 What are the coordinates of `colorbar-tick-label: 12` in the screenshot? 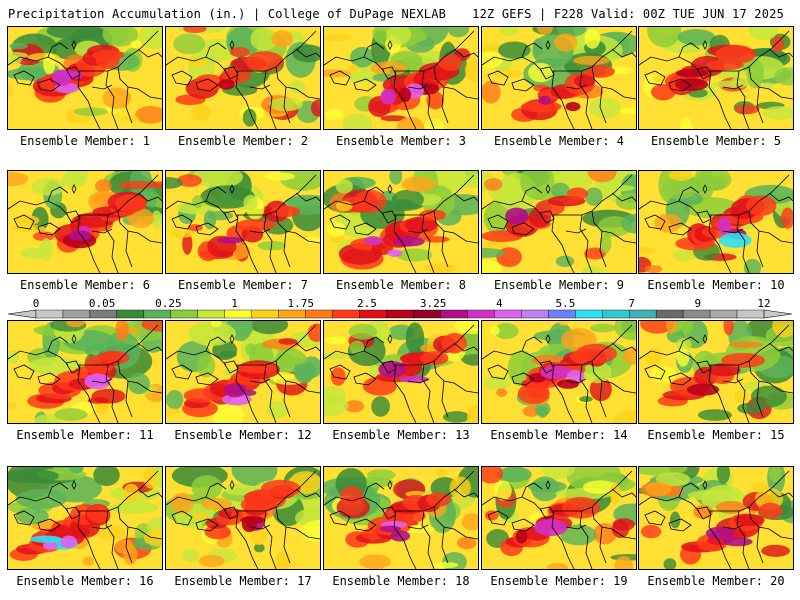 It's located at (764, 303).